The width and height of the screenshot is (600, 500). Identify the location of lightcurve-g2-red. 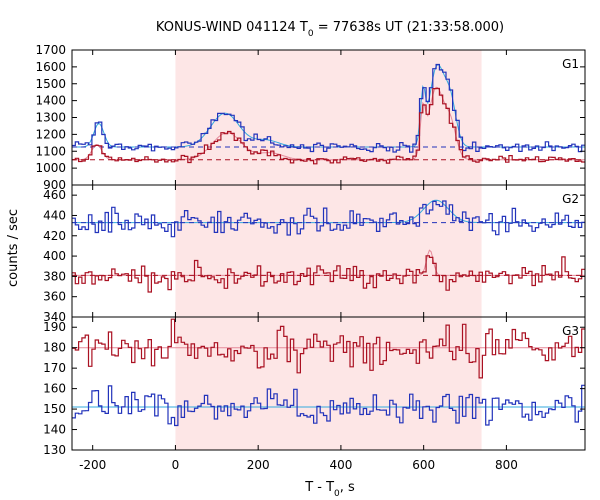
(328, 274).